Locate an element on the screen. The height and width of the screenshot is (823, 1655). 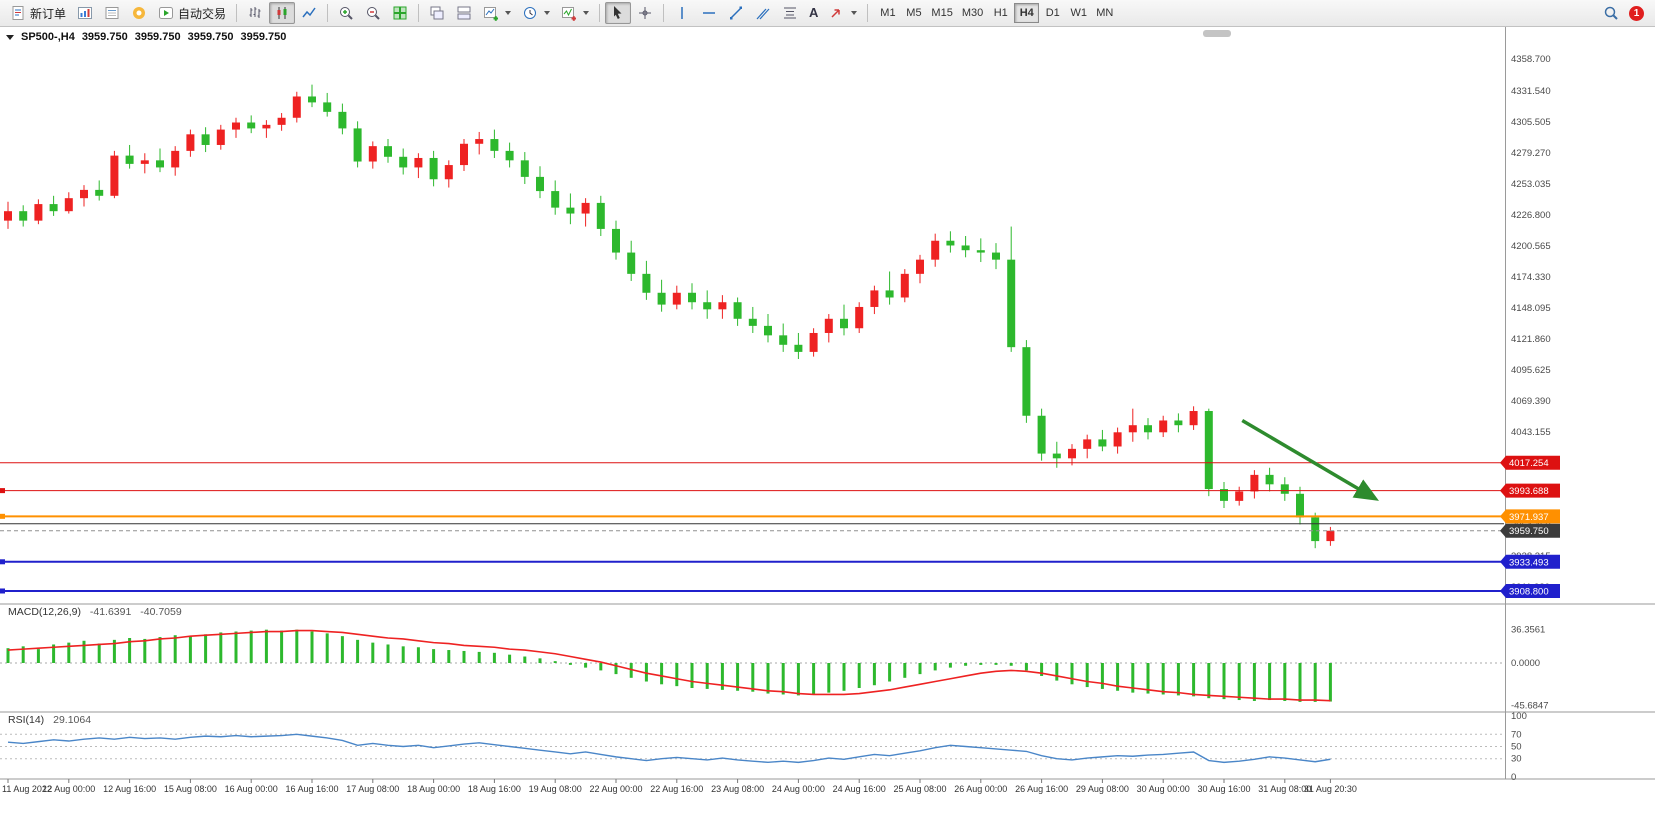
zoom-out-icon is located at coordinates (373, 13).